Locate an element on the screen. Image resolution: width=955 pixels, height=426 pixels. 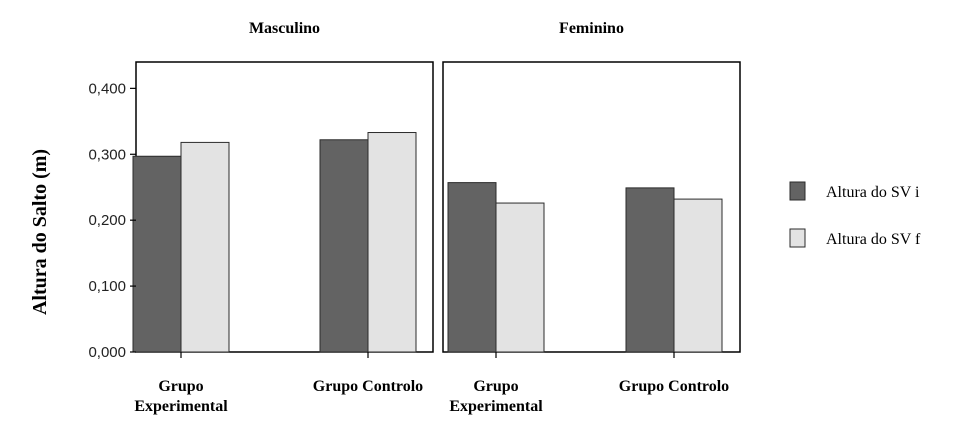
legend-label: Altura do SV i is located at coordinates (873, 192).